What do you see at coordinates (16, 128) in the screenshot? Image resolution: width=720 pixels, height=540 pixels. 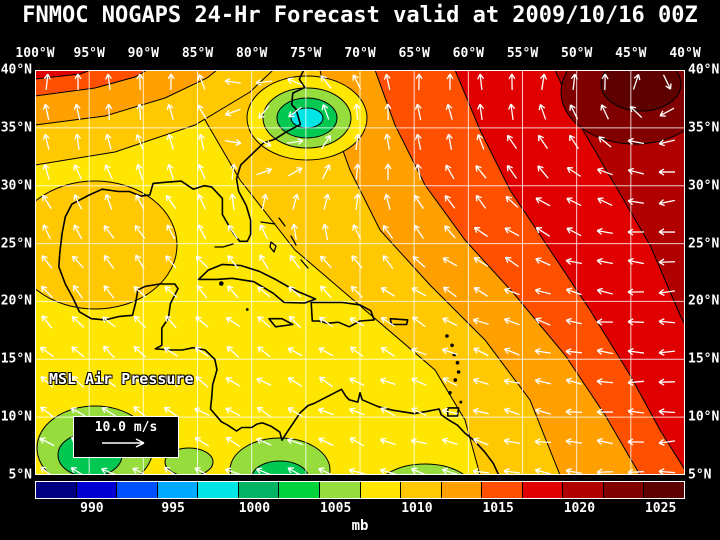 I see `lat-tick-label: 35°N` at bounding box center [16, 128].